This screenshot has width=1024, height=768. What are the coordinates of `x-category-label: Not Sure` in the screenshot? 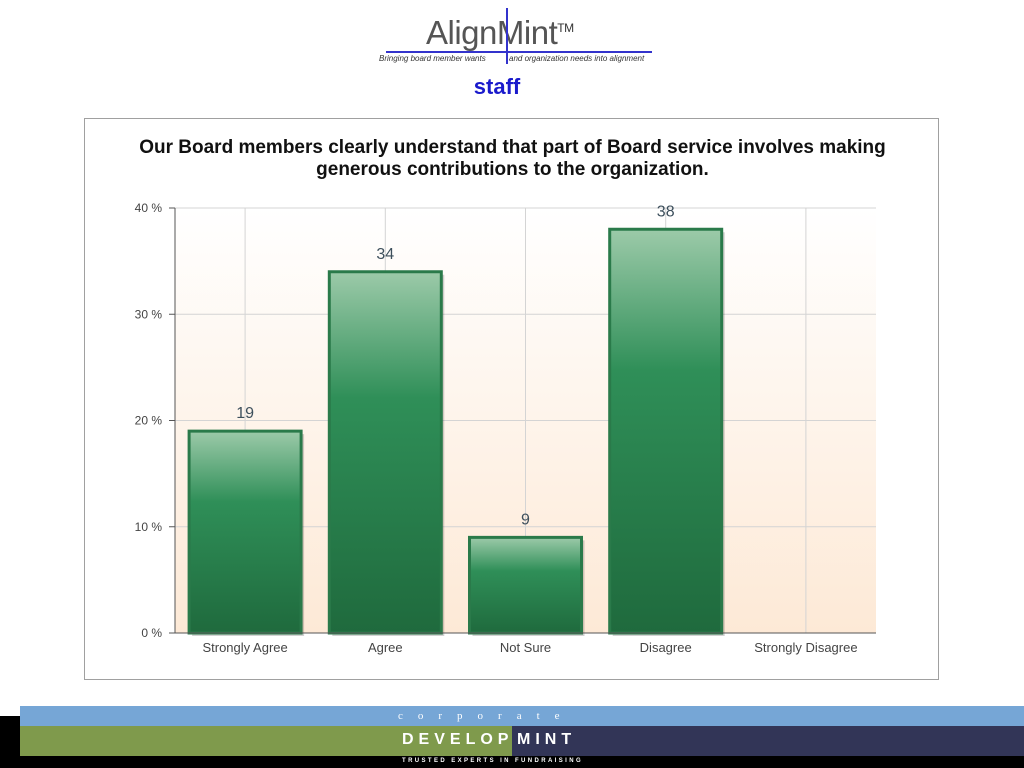 It's located at (525, 647).